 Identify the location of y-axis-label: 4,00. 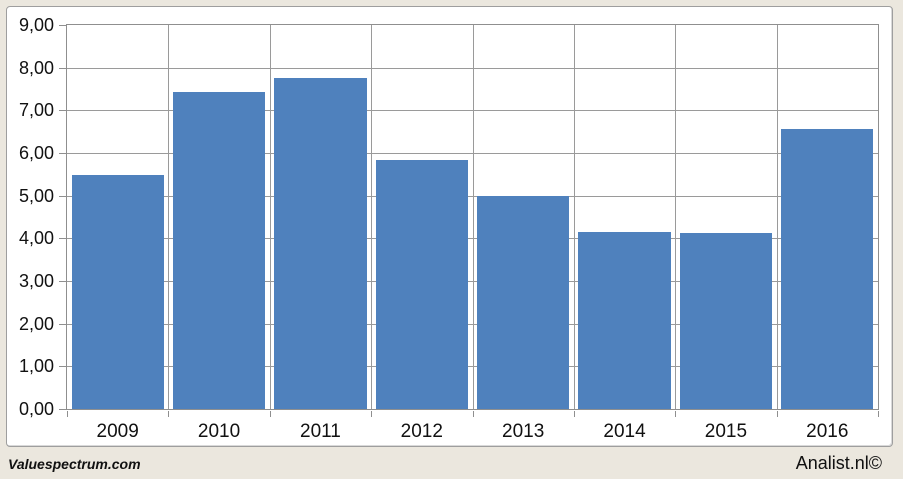
(36, 238).